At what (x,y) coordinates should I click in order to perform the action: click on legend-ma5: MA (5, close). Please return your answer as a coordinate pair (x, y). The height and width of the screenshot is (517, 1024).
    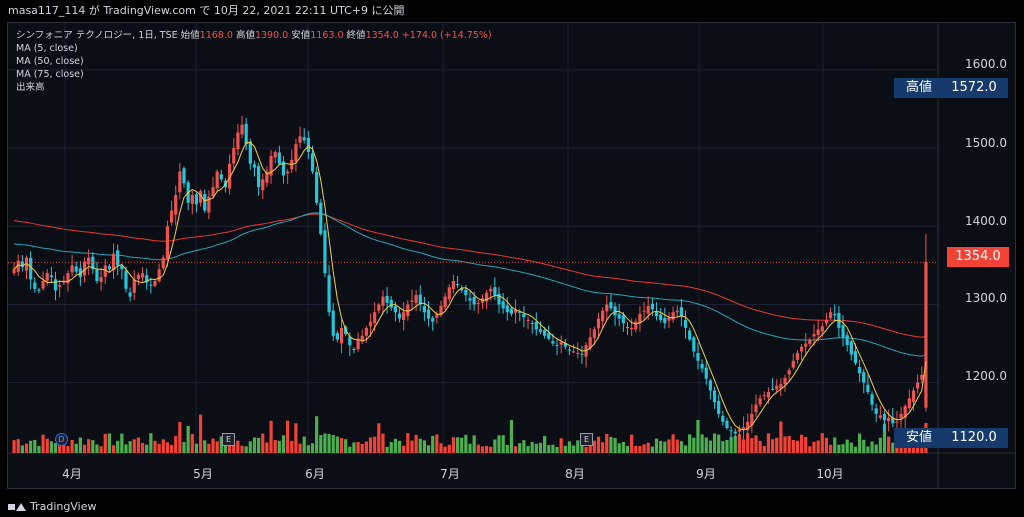
    Looking at the image, I should click on (47, 48).